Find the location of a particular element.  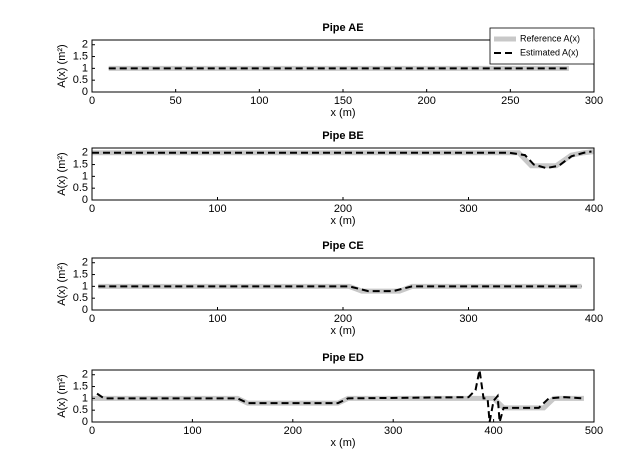

subplot-title: Pipe ED is located at coordinates (343, 358).